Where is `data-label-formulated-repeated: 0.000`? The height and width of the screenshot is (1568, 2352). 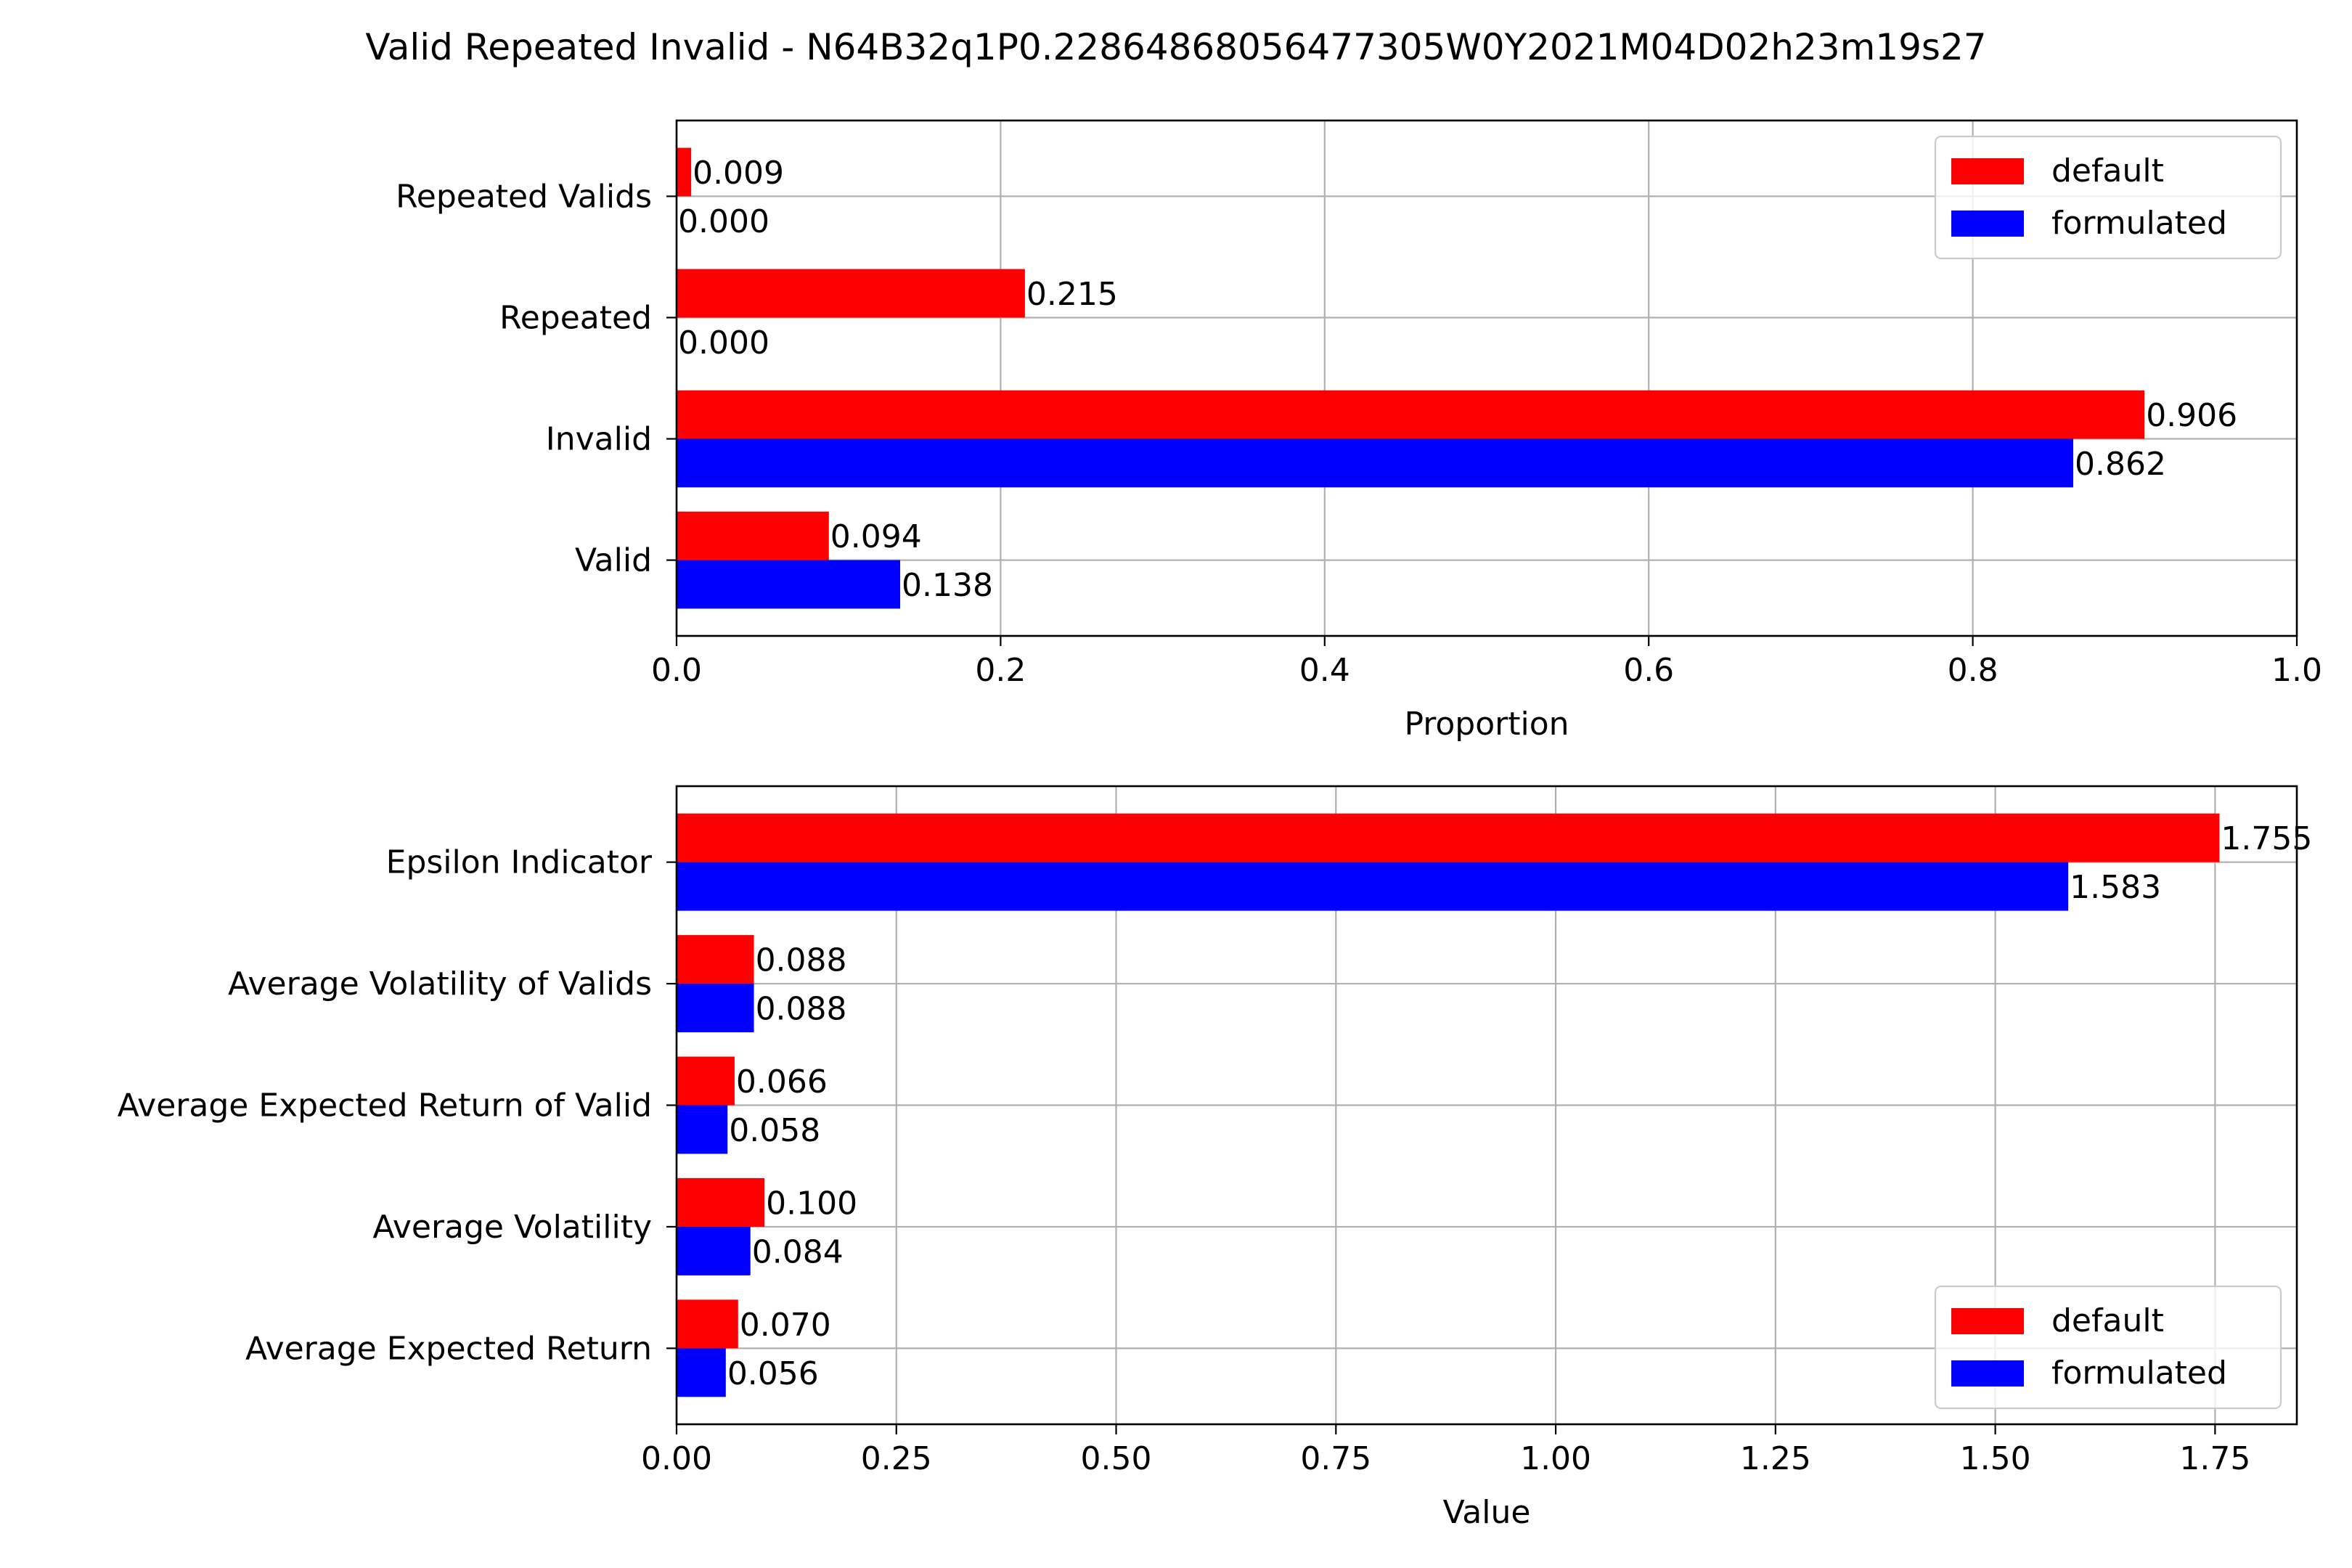
data-label-formulated-repeated: 0.000 is located at coordinates (724, 343).